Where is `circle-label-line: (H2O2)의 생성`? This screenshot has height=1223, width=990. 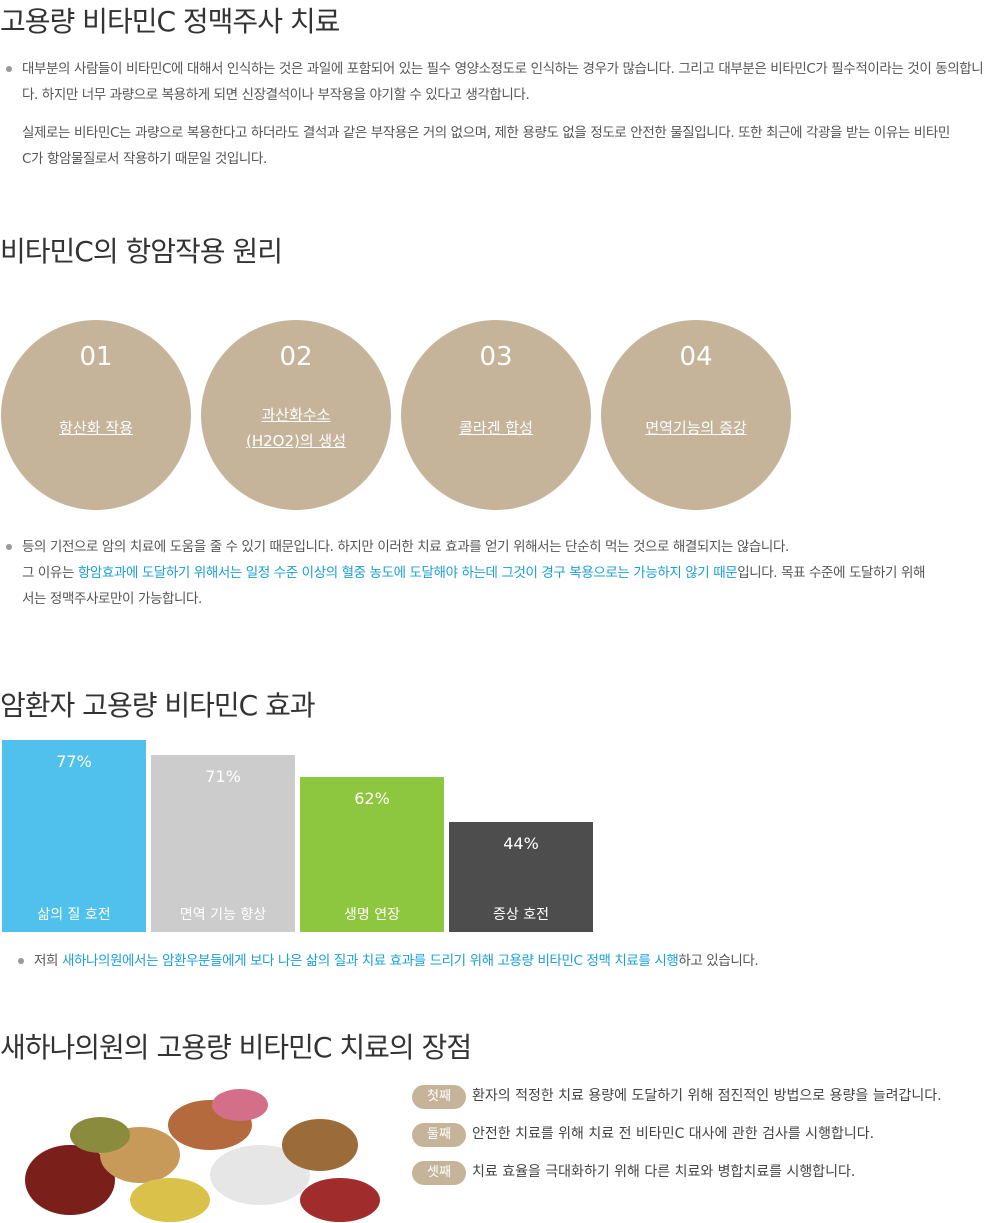 circle-label-line: (H2O2)의 생성 is located at coordinates (296, 441).